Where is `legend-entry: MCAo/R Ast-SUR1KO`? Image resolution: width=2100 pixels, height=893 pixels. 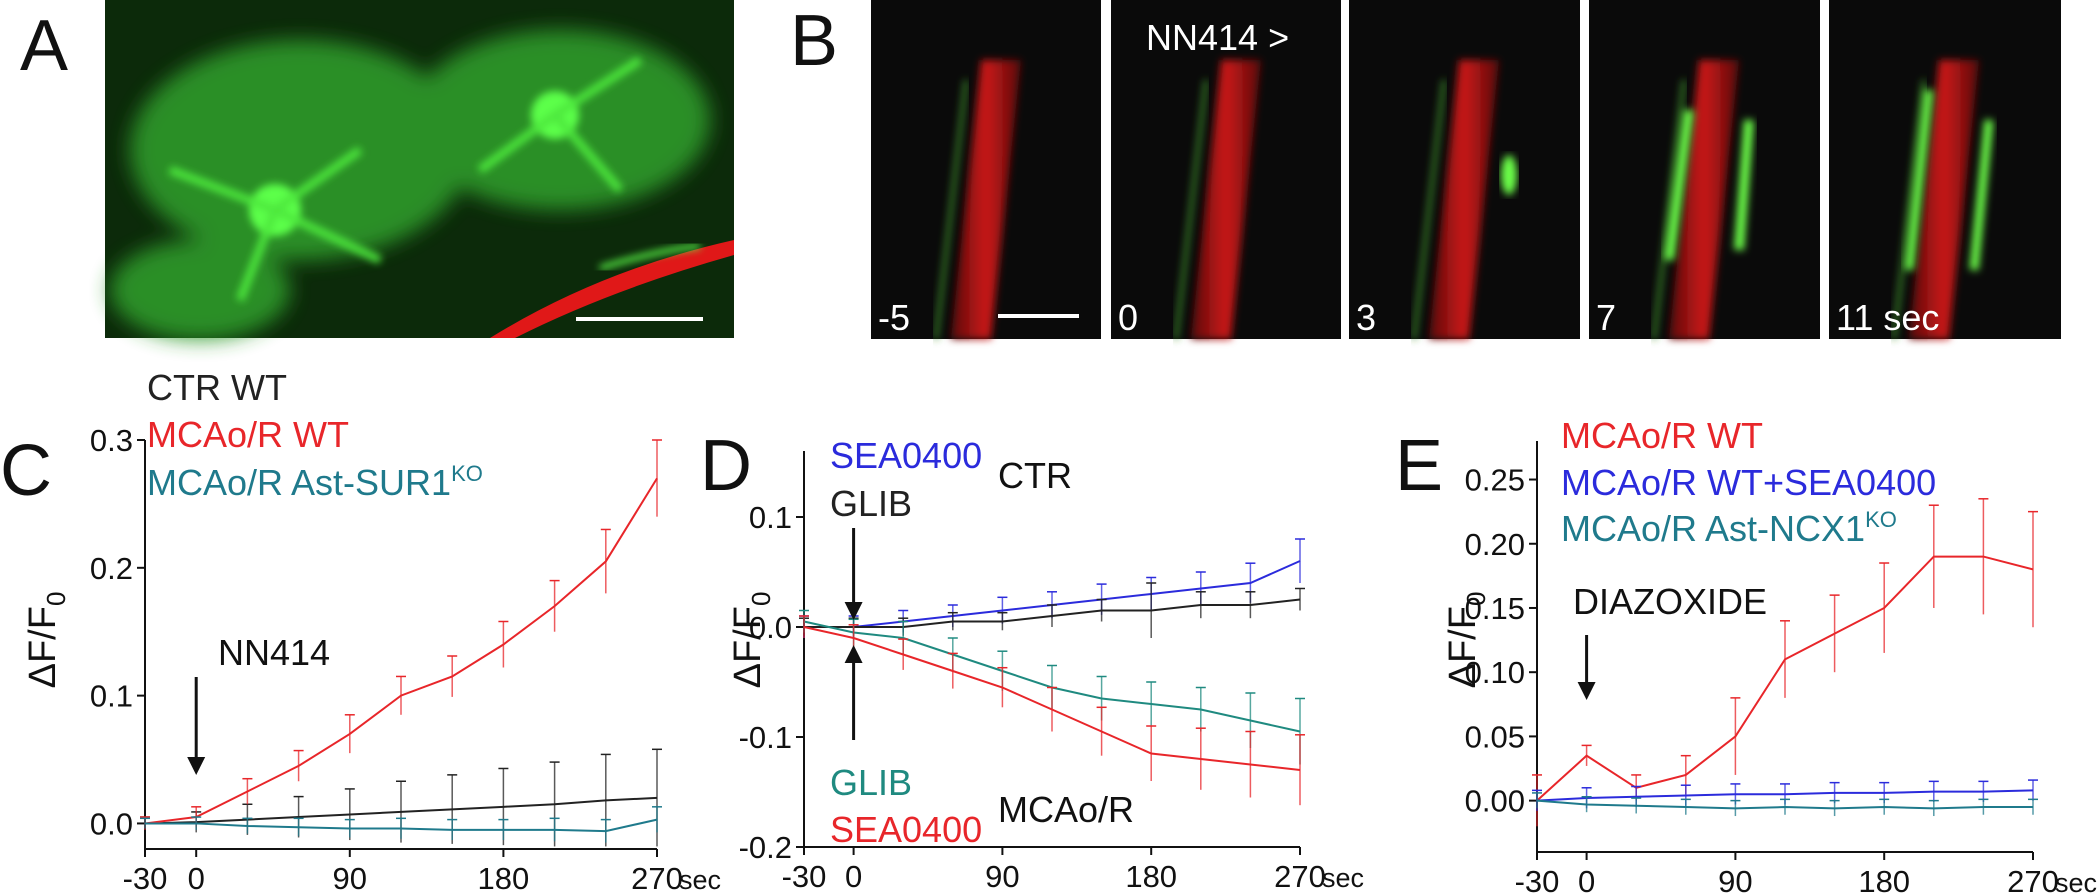 legend-entry: MCAo/R Ast-SUR1KO is located at coordinates (315, 482).